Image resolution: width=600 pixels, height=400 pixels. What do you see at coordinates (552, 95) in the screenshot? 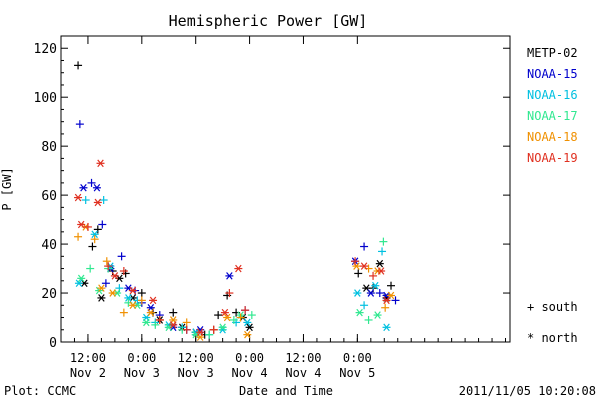
I see `legend-entry: NOAA-16` at bounding box center [552, 95].